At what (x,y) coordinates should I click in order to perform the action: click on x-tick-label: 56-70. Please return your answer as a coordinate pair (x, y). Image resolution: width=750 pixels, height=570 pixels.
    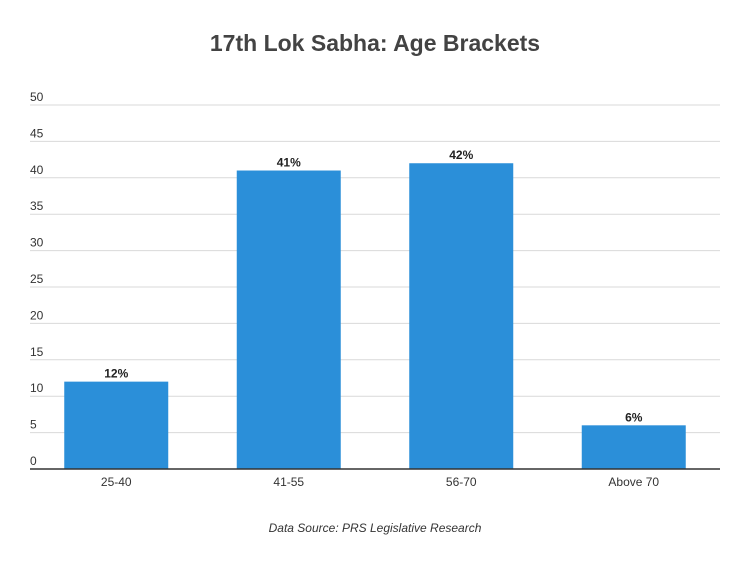
    Looking at the image, I should click on (461, 482).